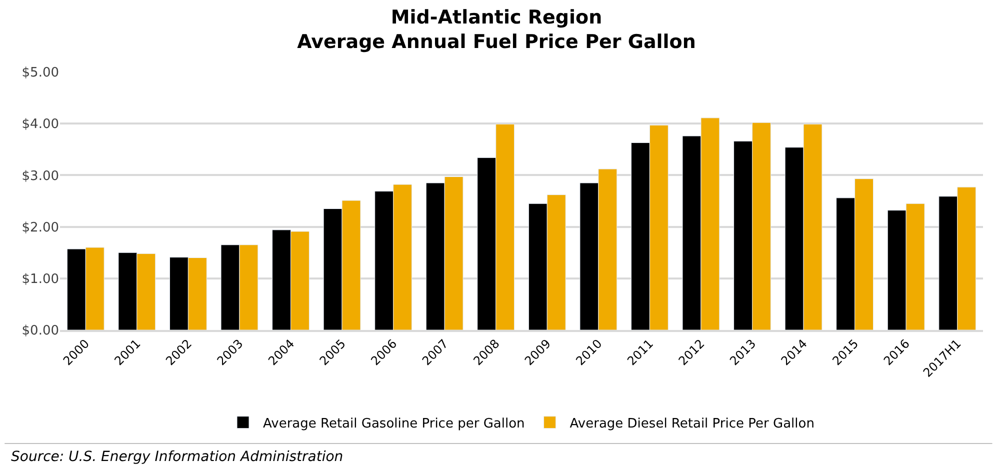 The height and width of the screenshot is (470, 993). I want to click on legend-label: Average Diesel Retail Price Per Gallon, so click(692, 424).